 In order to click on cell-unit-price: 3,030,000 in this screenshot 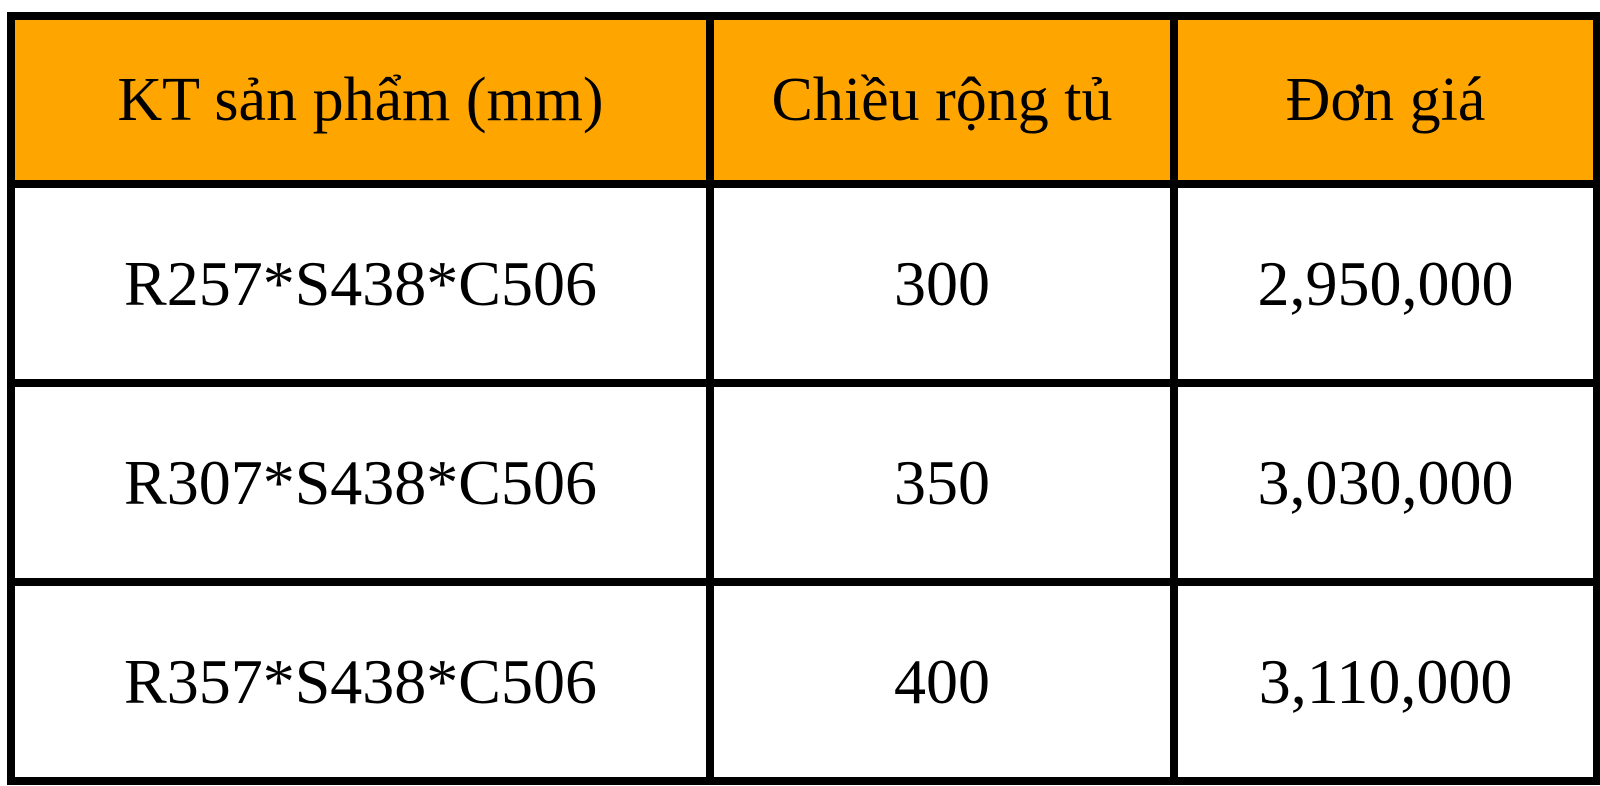, I will do `click(1385, 482)`.